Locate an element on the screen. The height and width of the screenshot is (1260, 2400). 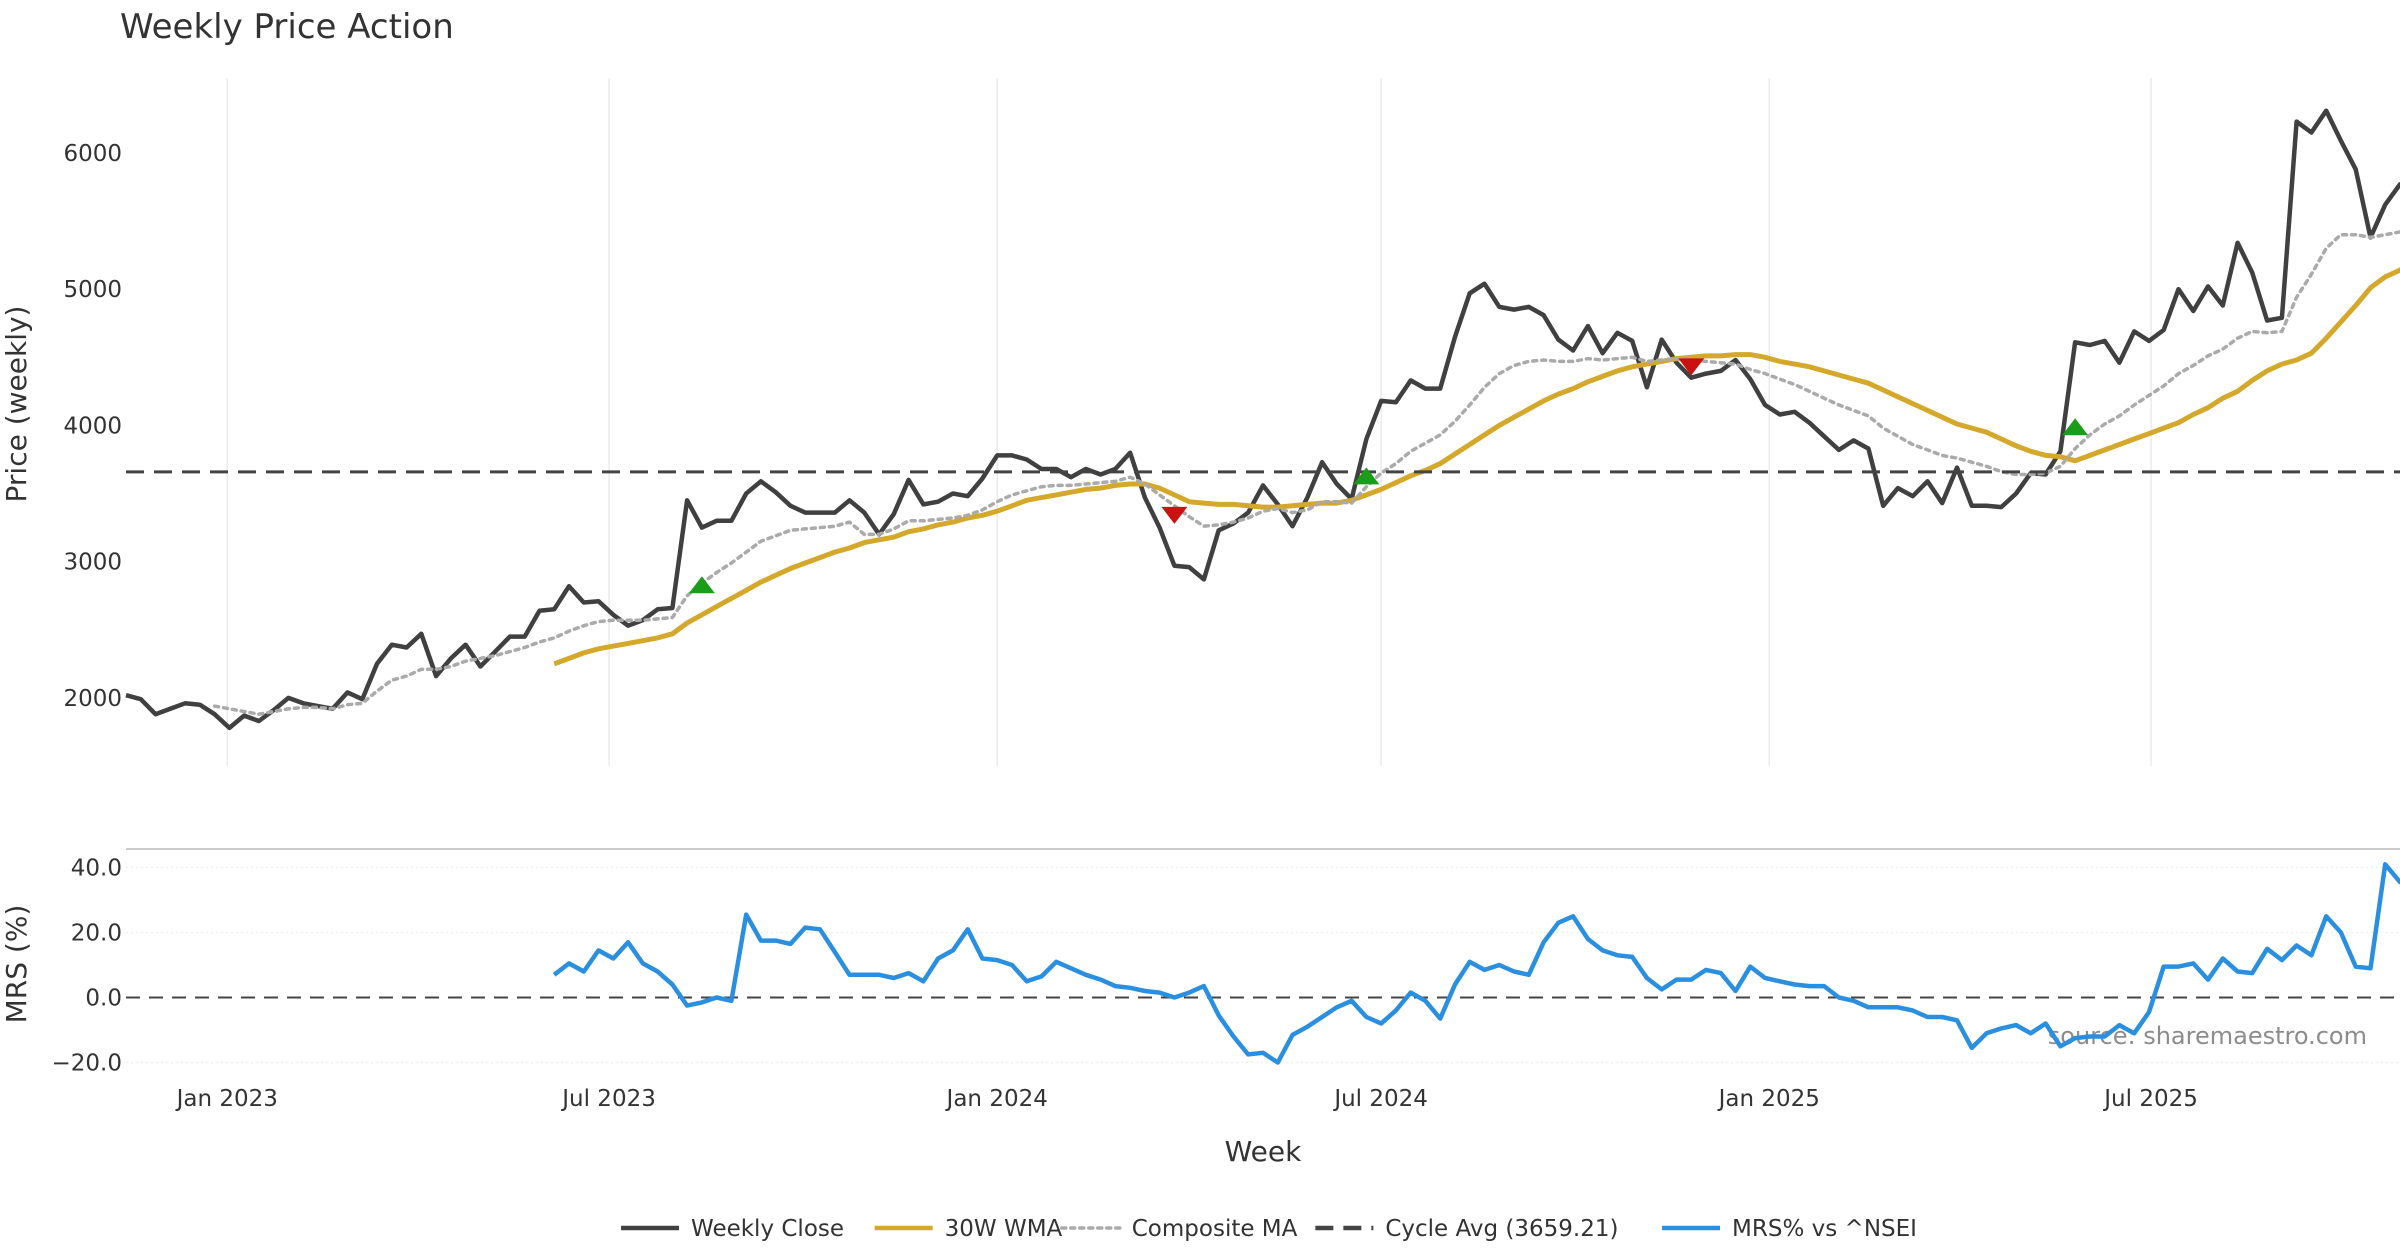
x-axis-label: Week is located at coordinates (1263, 1151).